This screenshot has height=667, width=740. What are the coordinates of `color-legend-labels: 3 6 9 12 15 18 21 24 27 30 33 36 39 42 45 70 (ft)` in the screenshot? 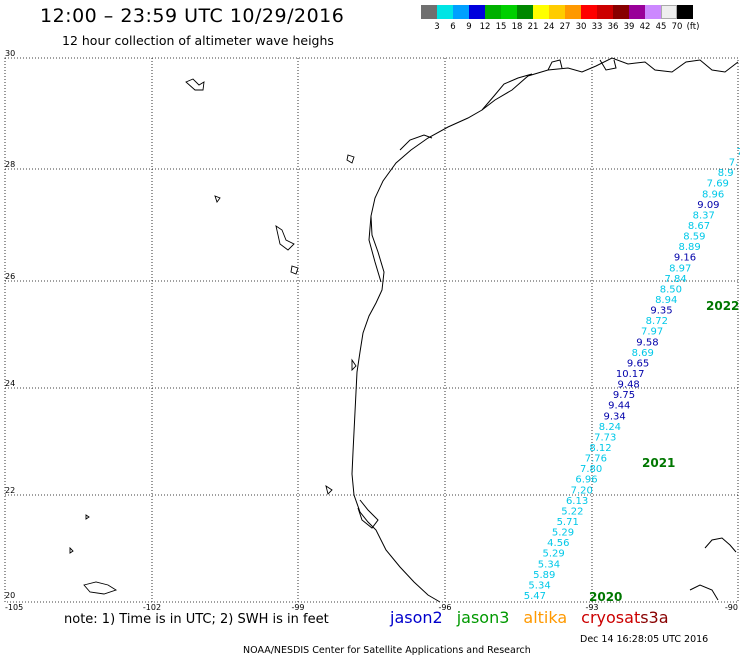 It's located at (580, 28).